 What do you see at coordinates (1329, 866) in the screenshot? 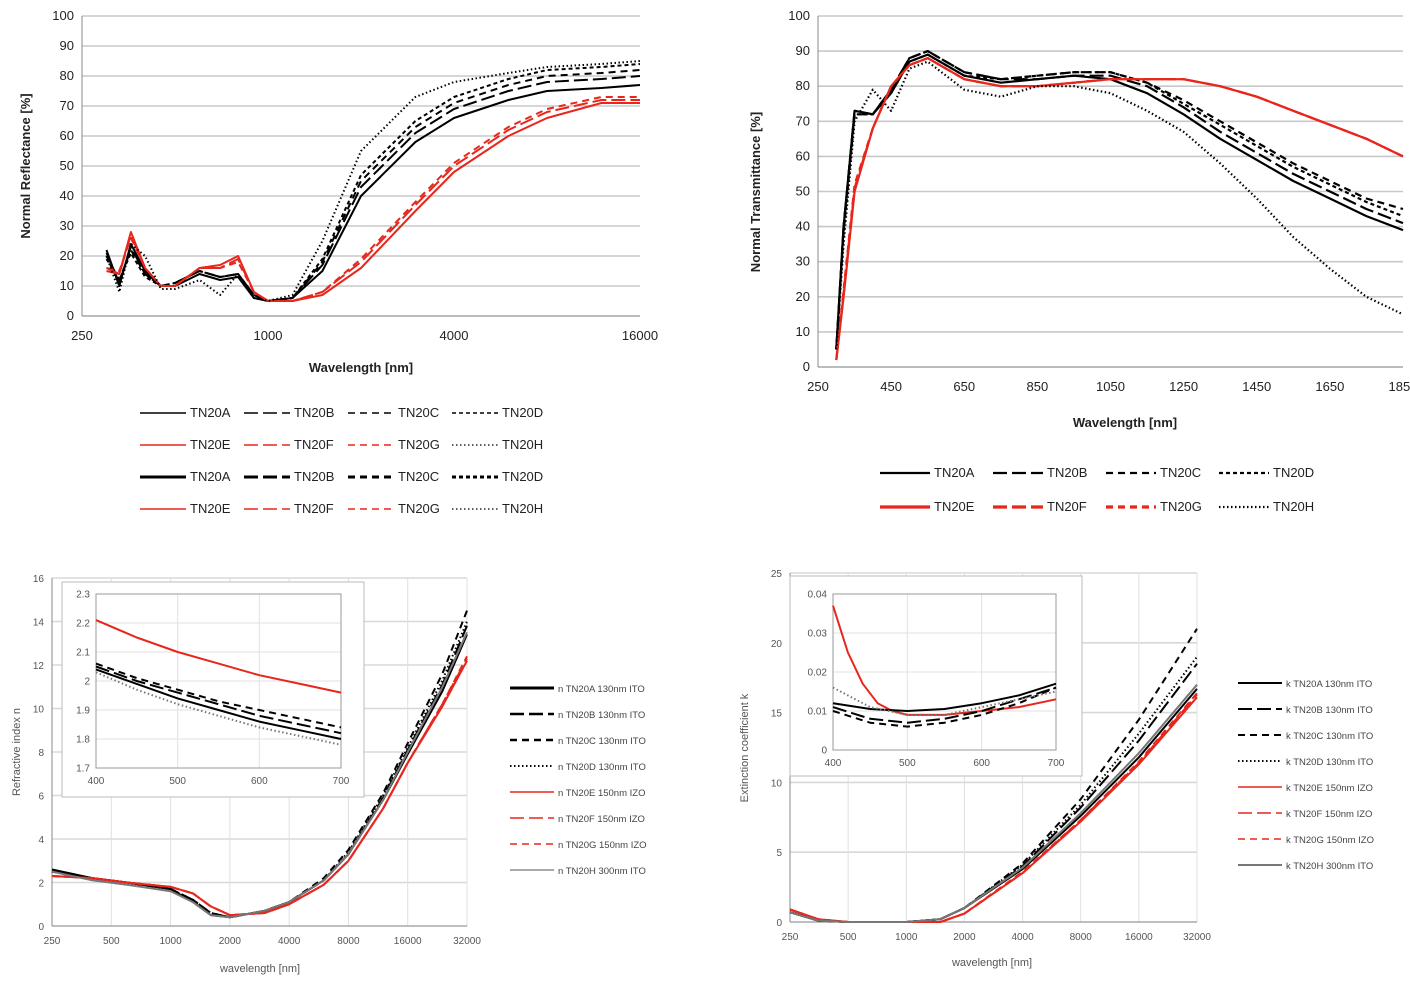
I see `legend-entry-label: k TN20H 300nm ITO` at bounding box center [1329, 866].